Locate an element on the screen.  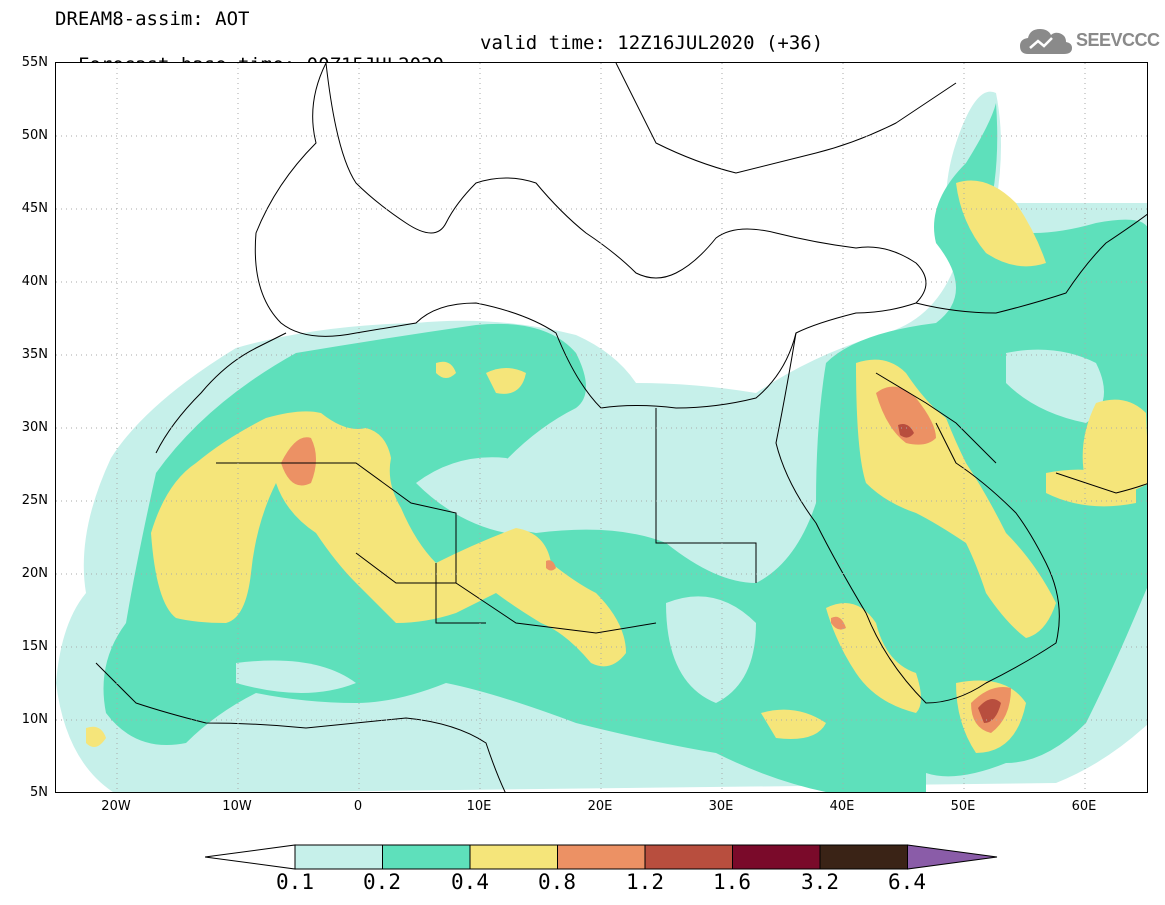
lat-label: 15N is located at coordinates (34, 646).